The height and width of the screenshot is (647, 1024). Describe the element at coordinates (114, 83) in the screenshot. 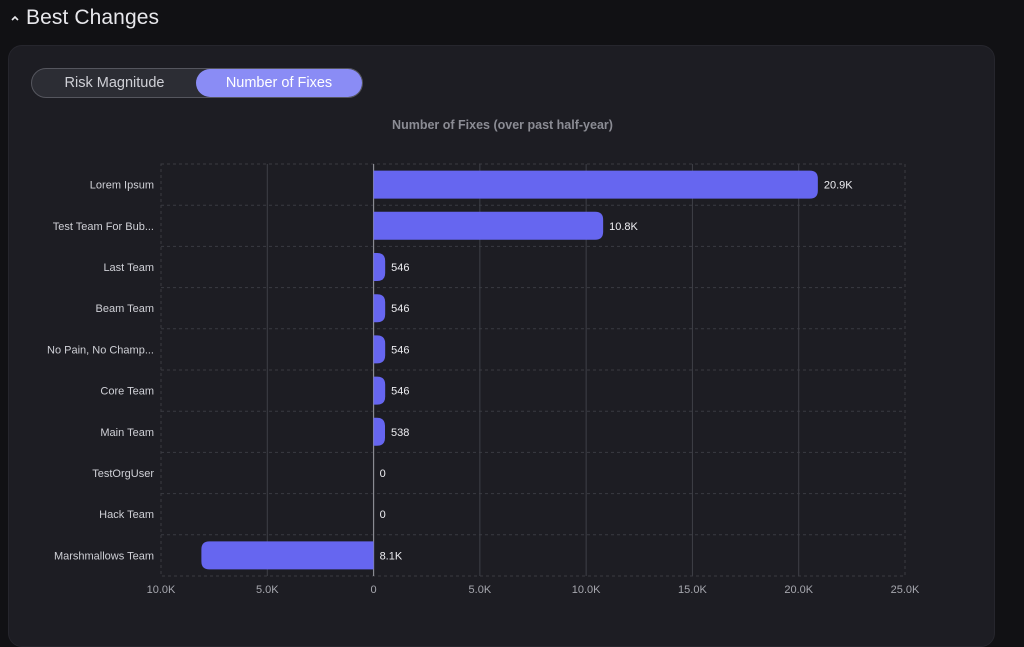

I see `tab-risk-magnitude: Risk Magnitude` at that location.